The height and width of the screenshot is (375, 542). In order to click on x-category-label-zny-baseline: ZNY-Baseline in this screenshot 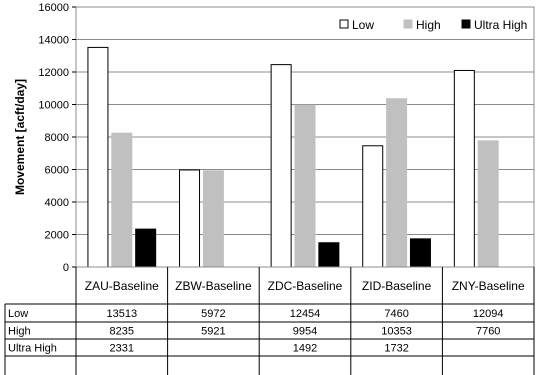, I will do `click(488, 286)`.